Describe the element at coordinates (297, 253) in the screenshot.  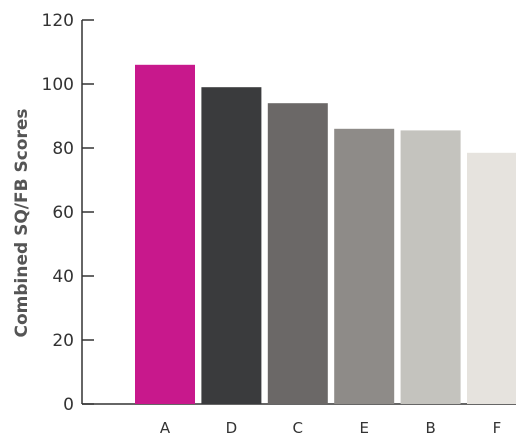
I see `bar-c` at that location.